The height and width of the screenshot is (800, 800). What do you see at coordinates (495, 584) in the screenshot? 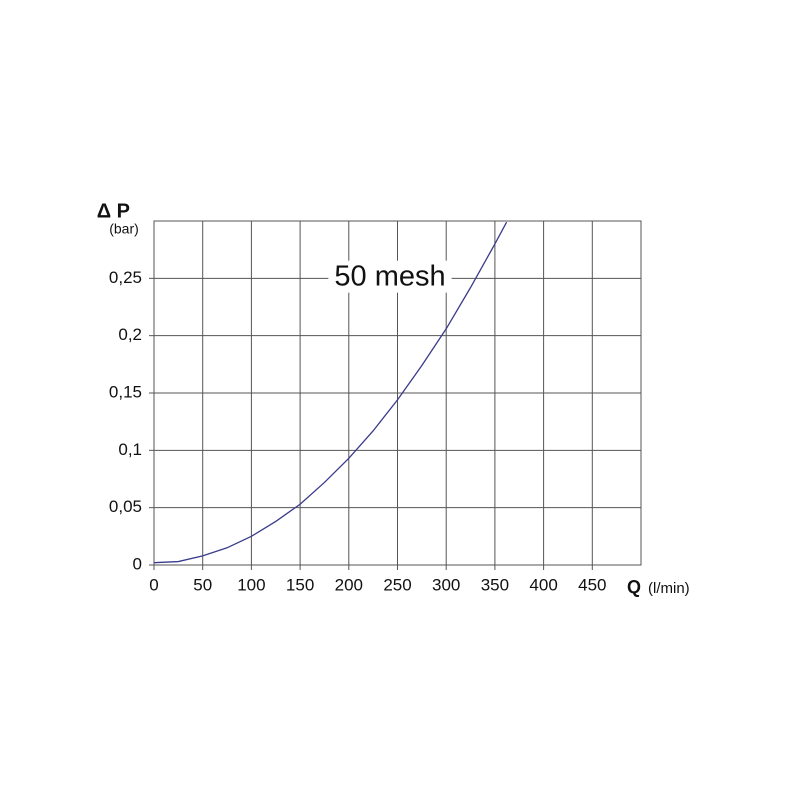
I see `x-tick-label: 350` at bounding box center [495, 584].